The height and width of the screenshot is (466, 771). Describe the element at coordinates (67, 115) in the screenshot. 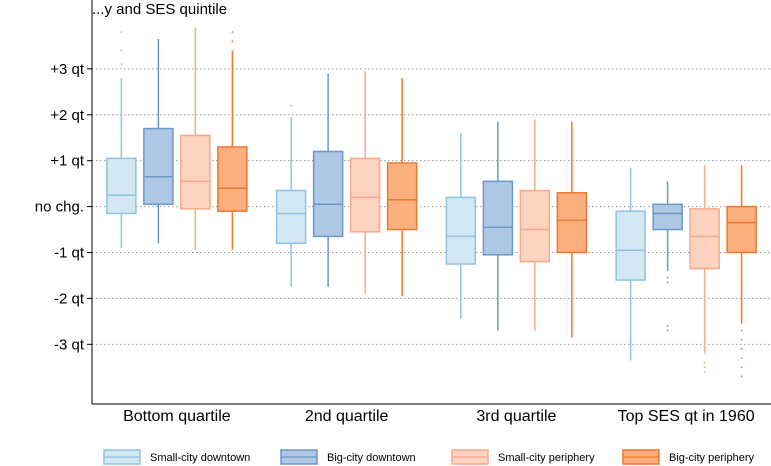

I see `y-tick-label: +2 qt` at that location.